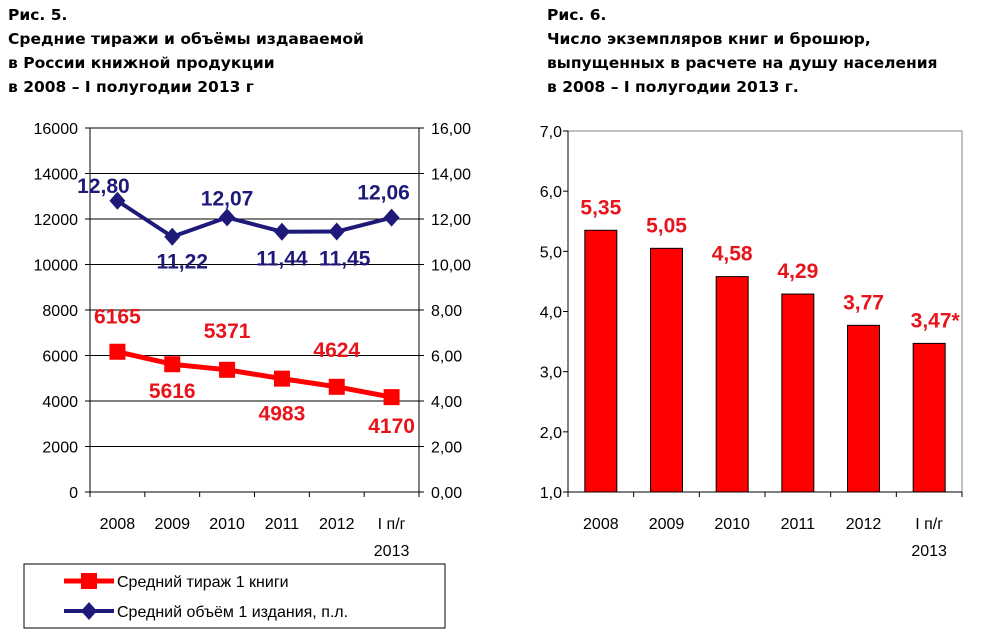 The height and width of the screenshot is (638, 1000). Describe the element at coordinates (673, 87) in the screenshot. I see `figure6-title-line-3: в 2008 – I полугодии 2013 г.` at that location.